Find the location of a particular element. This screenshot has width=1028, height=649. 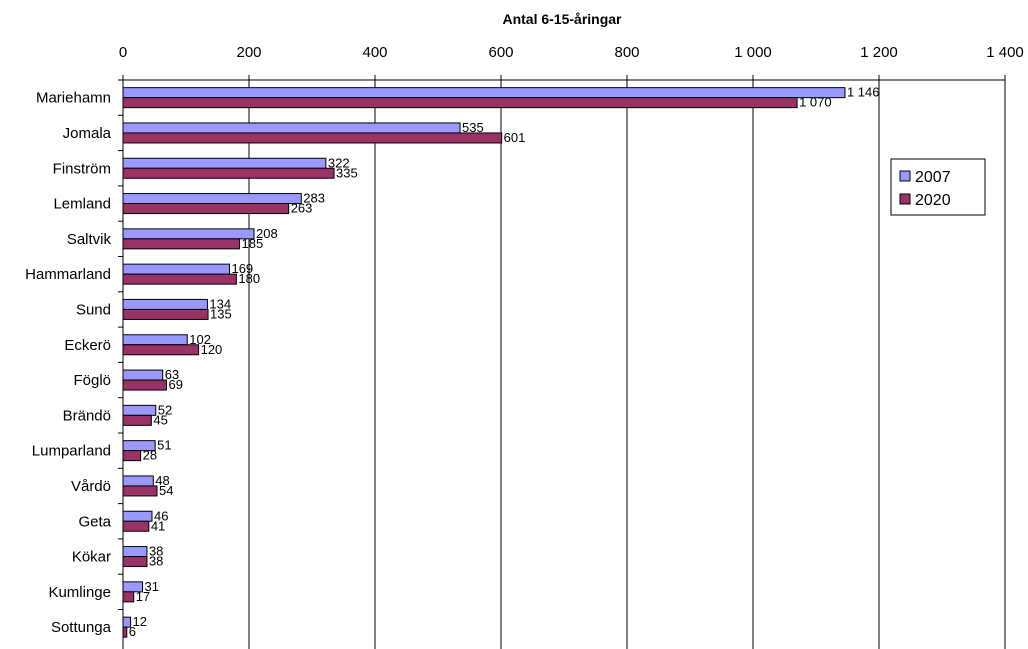

data-label-2007: 46 is located at coordinates (161, 515).